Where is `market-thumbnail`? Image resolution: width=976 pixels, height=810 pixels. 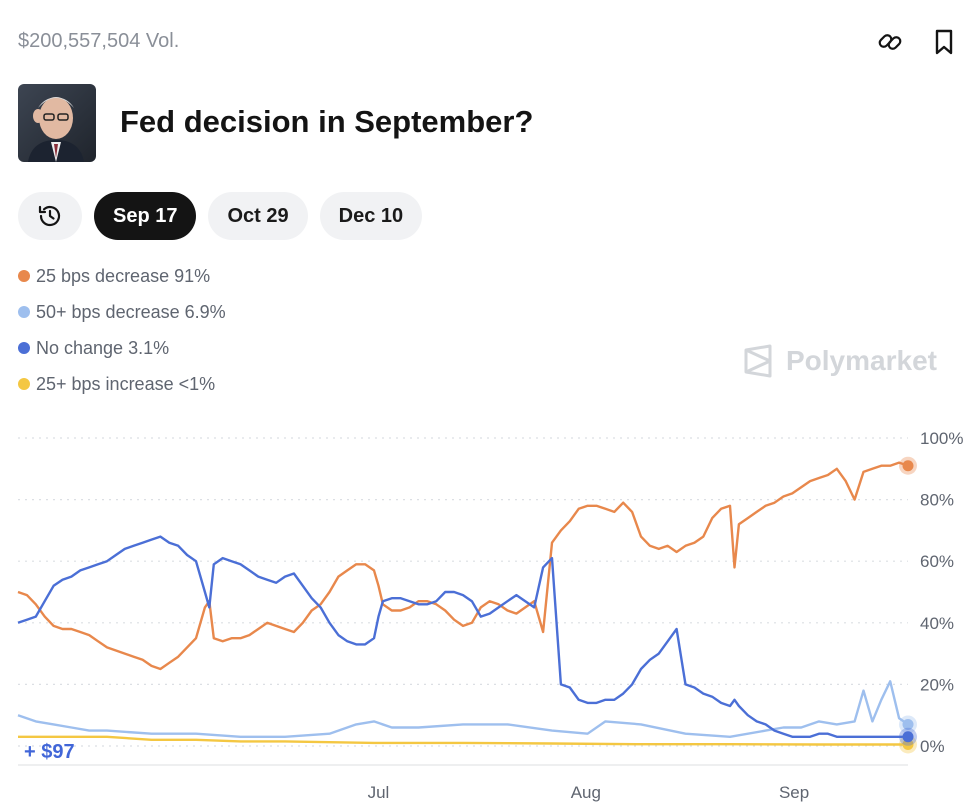
market-thumbnail is located at coordinates (57, 123).